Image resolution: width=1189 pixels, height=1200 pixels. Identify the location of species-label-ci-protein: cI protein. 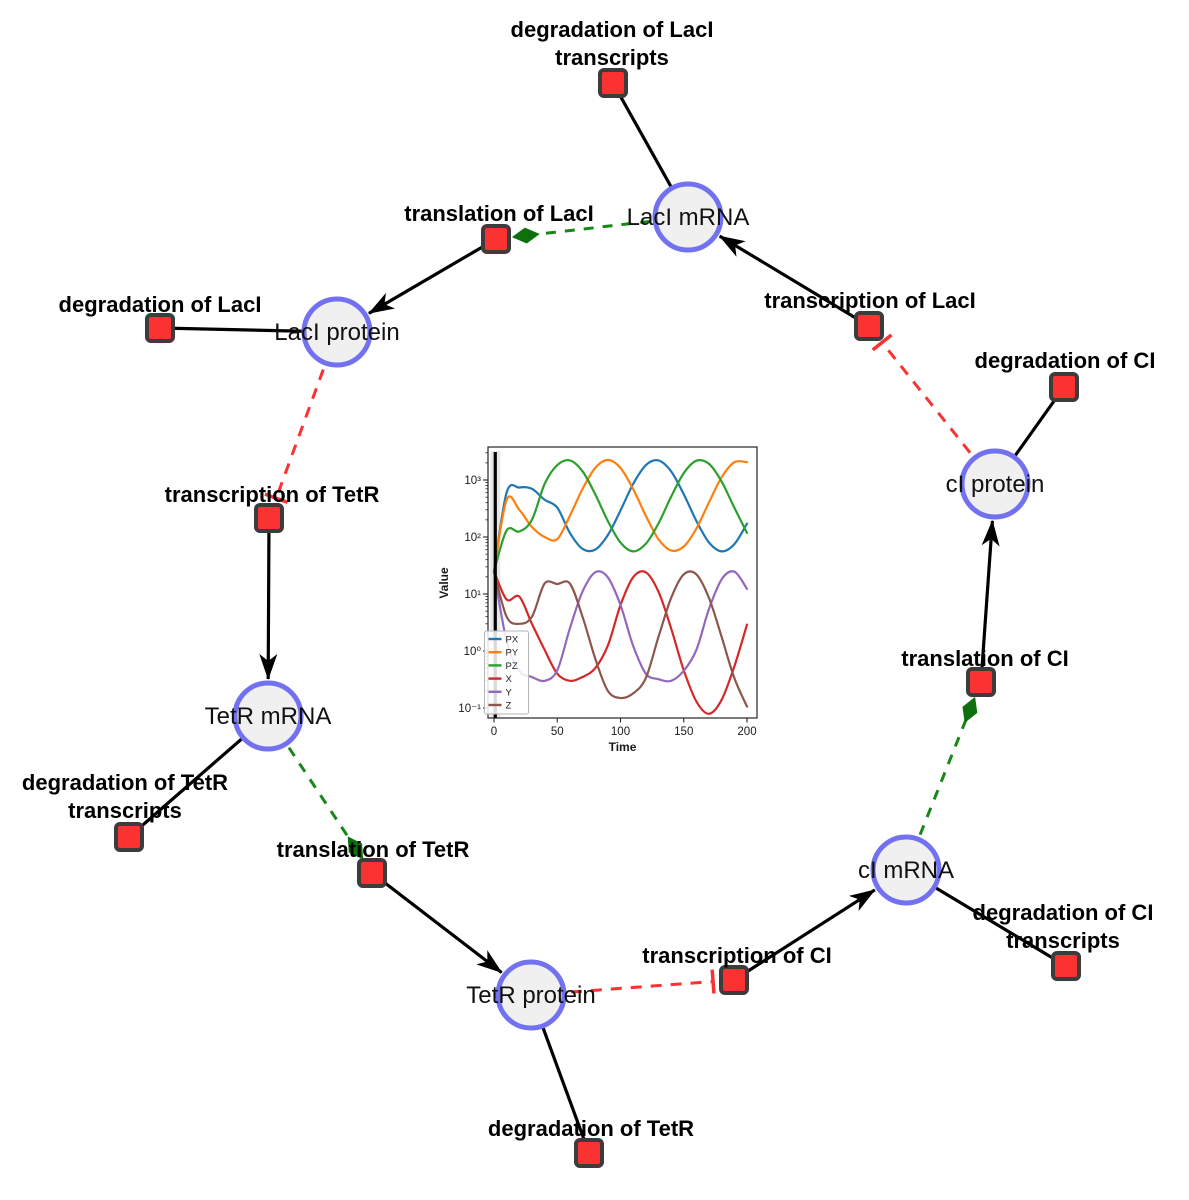
(995, 484).